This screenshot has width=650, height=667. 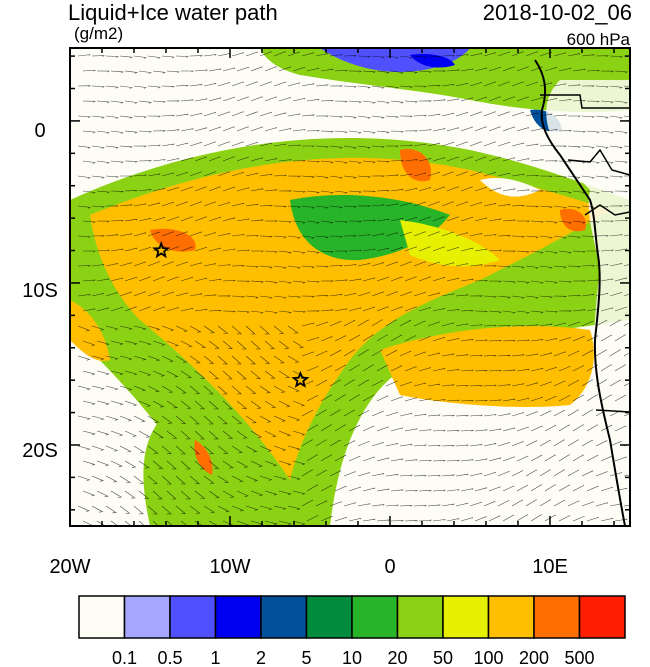 What do you see at coordinates (169, 657) in the screenshot?
I see `colorbar-label: 0.5` at bounding box center [169, 657].